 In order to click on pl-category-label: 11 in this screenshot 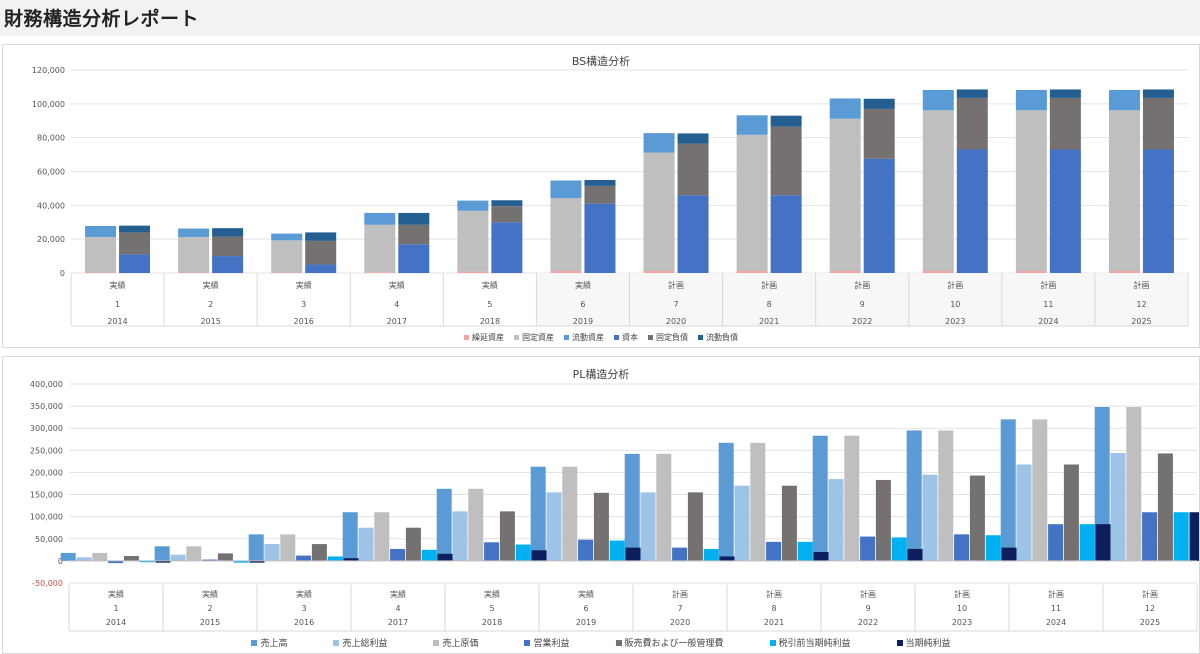, I will do `click(1056, 608)`.